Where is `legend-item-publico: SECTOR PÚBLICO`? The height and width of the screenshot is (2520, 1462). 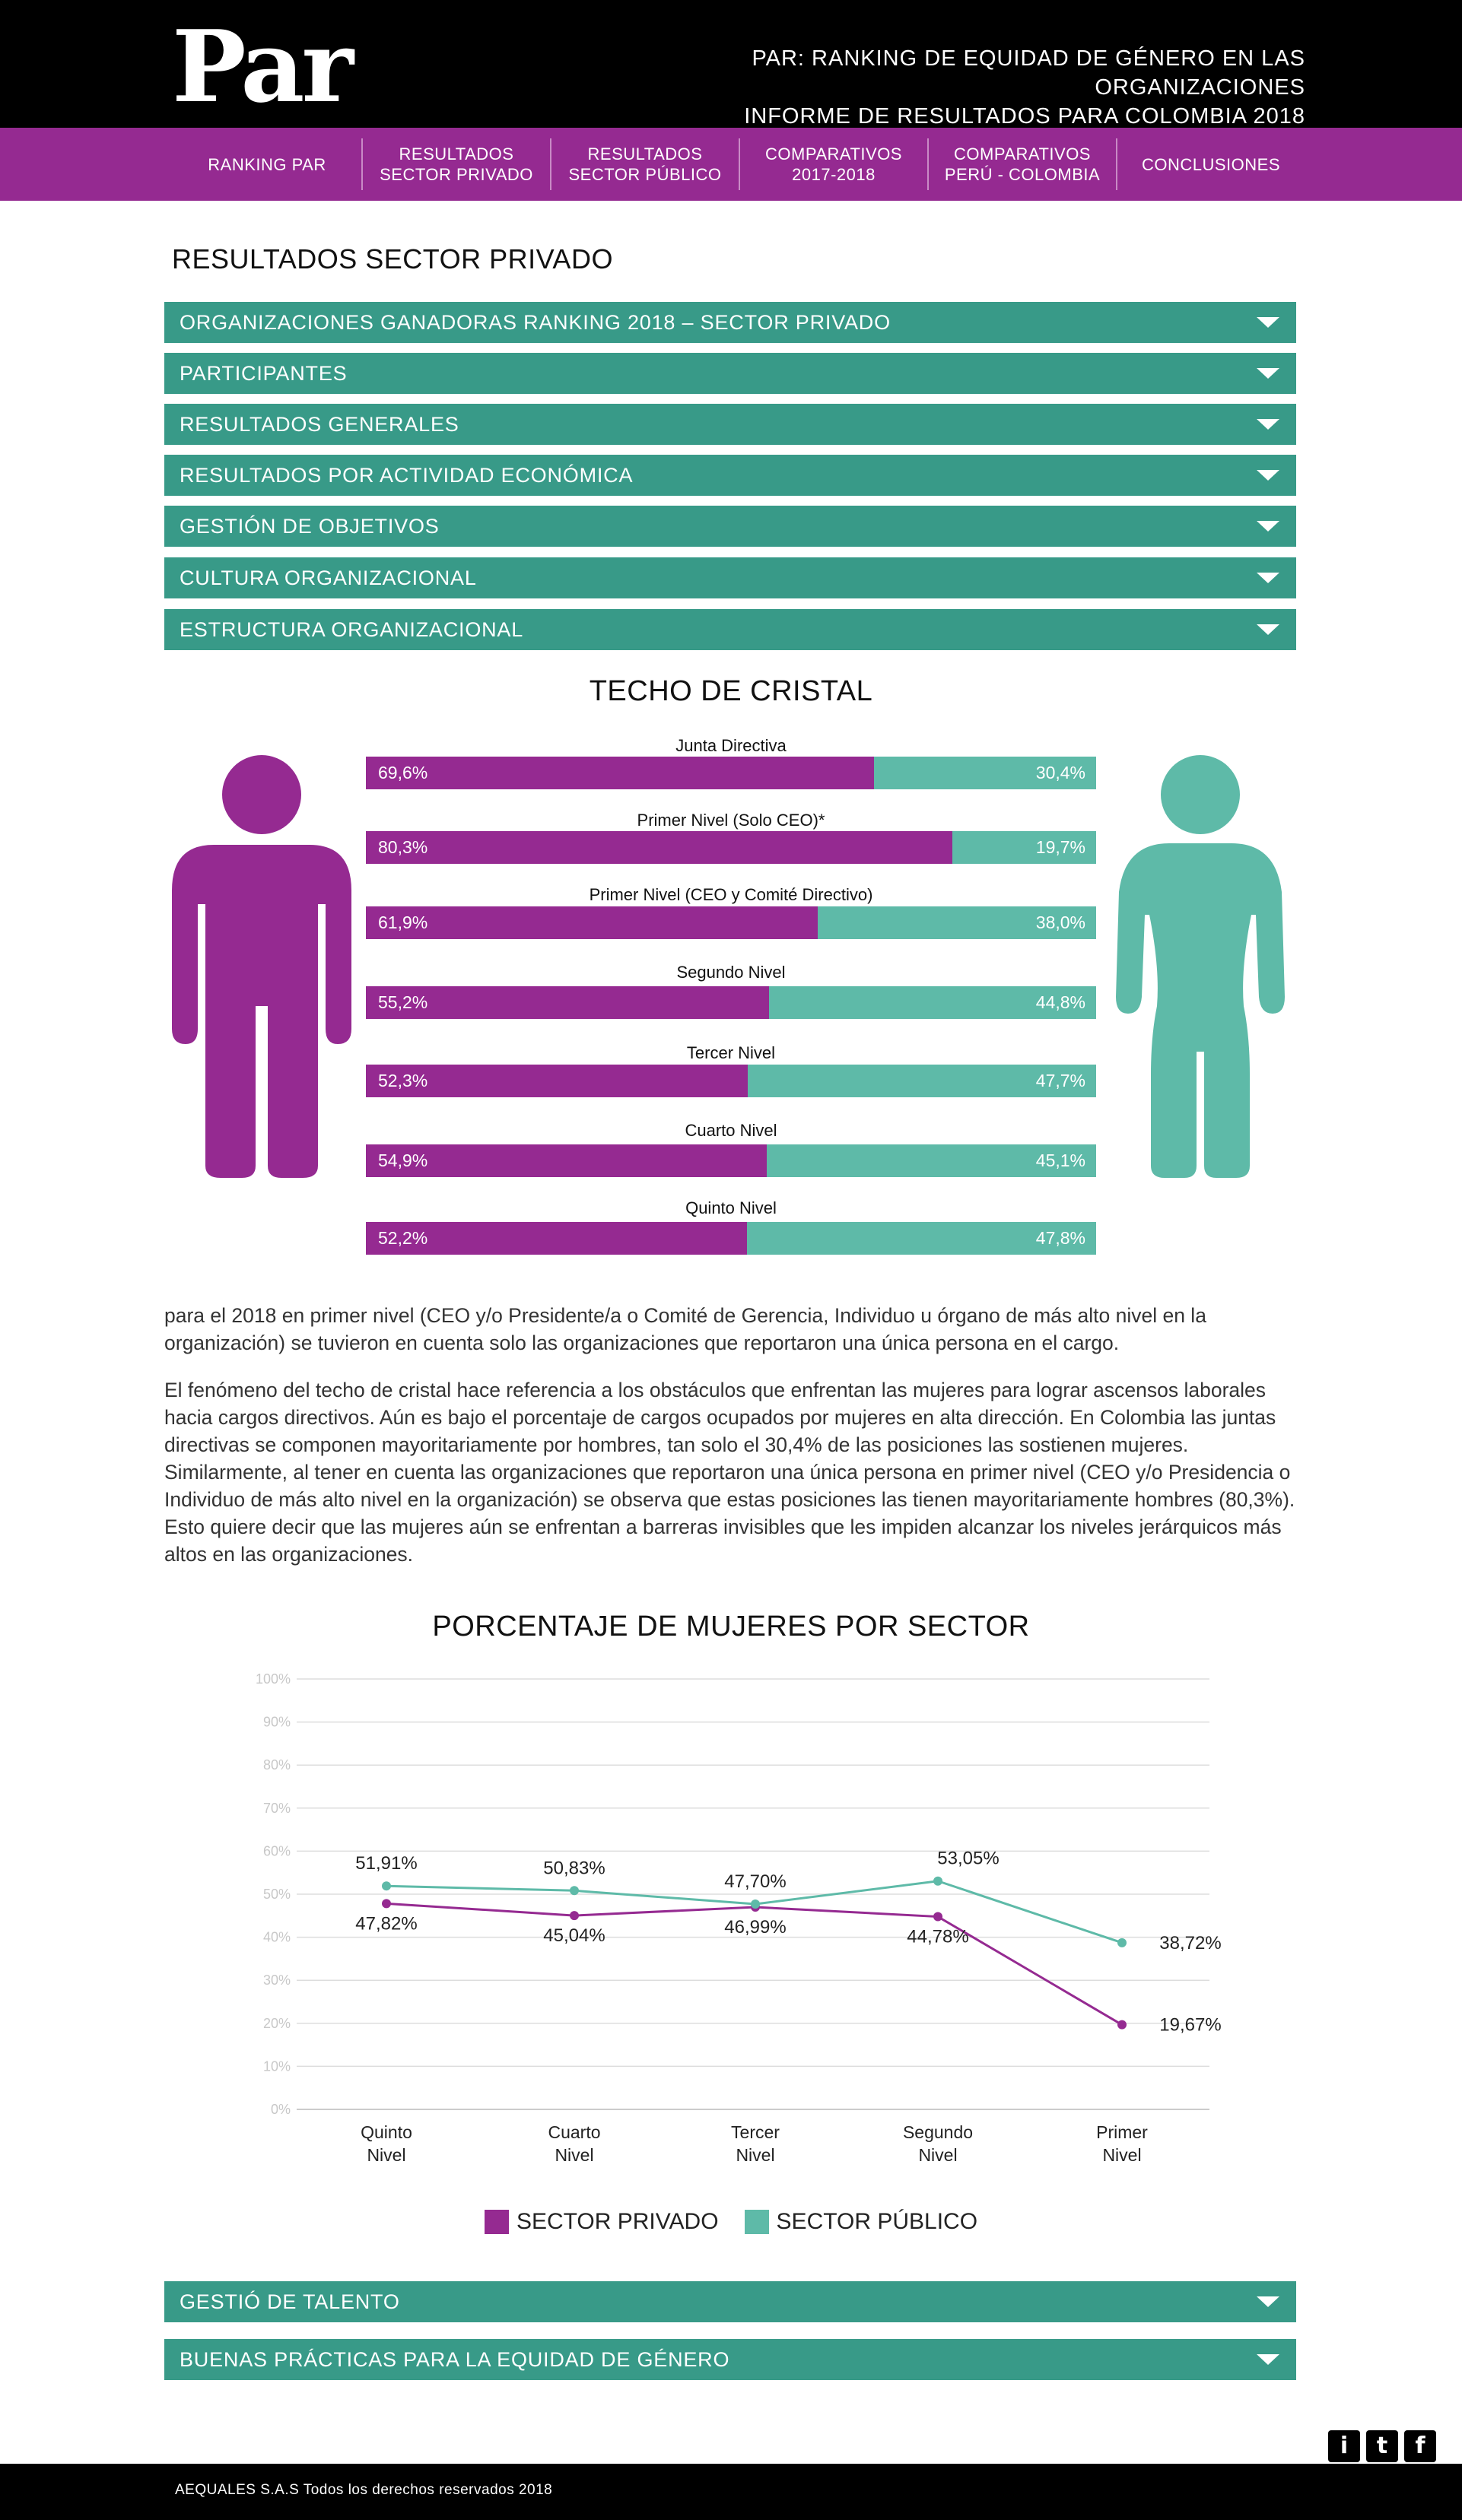
legend-item-publico: SECTOR PÚBLICO is located at coordinates (860, 2222).